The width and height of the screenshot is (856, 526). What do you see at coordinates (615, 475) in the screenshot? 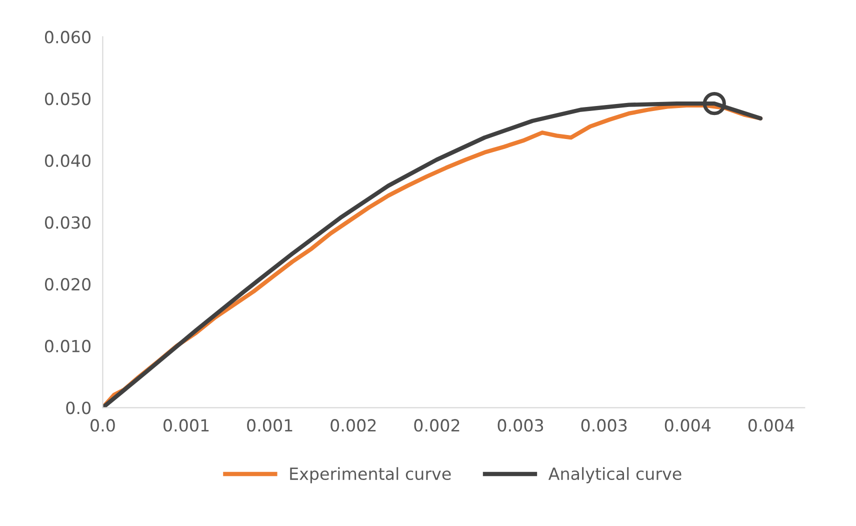
I see `legend-label: Analytical curve` at bounding box center [615, 475].